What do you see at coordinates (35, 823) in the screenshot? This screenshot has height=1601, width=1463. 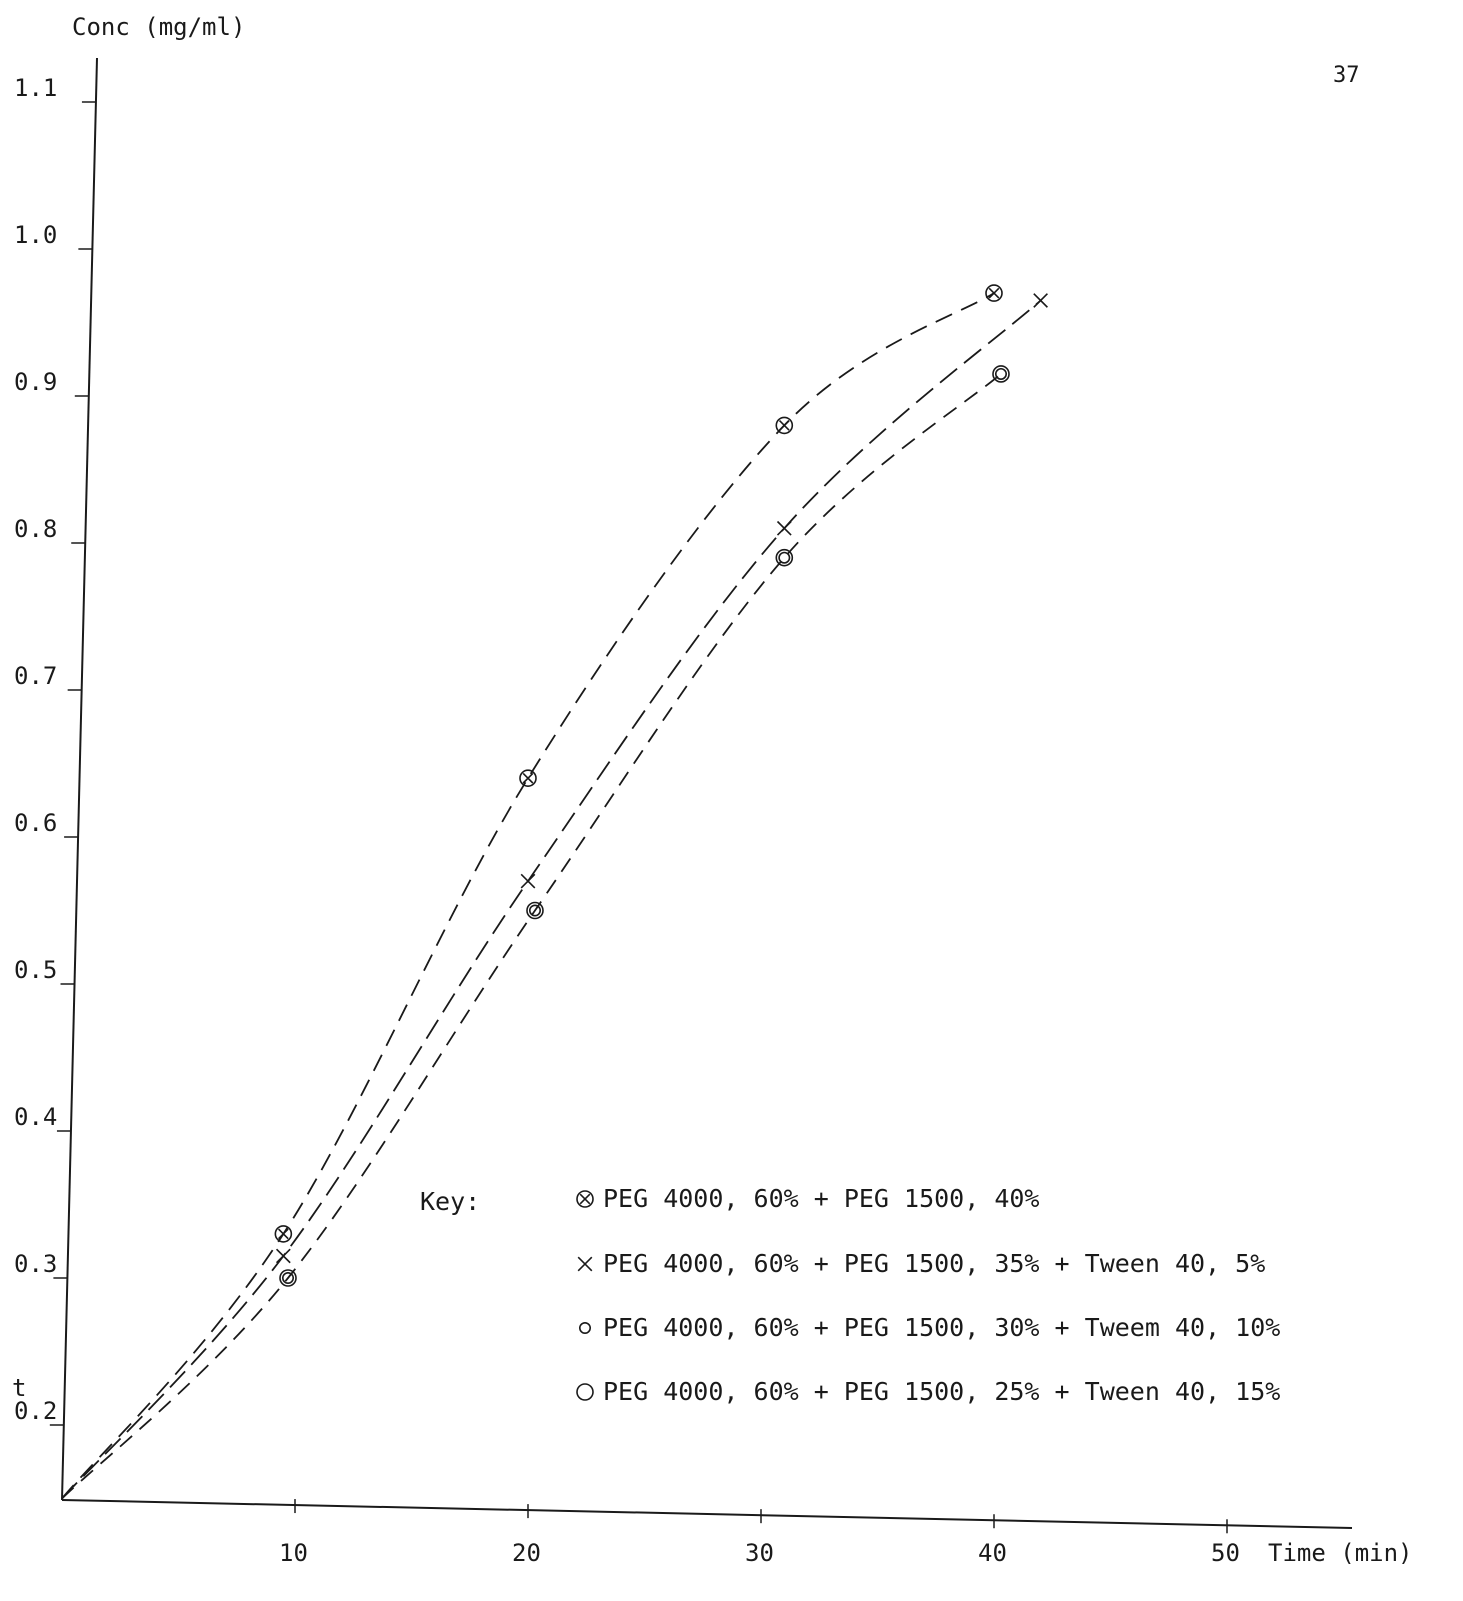 I see `y-tick-label: 0.6` at bounding box center [35, 823].